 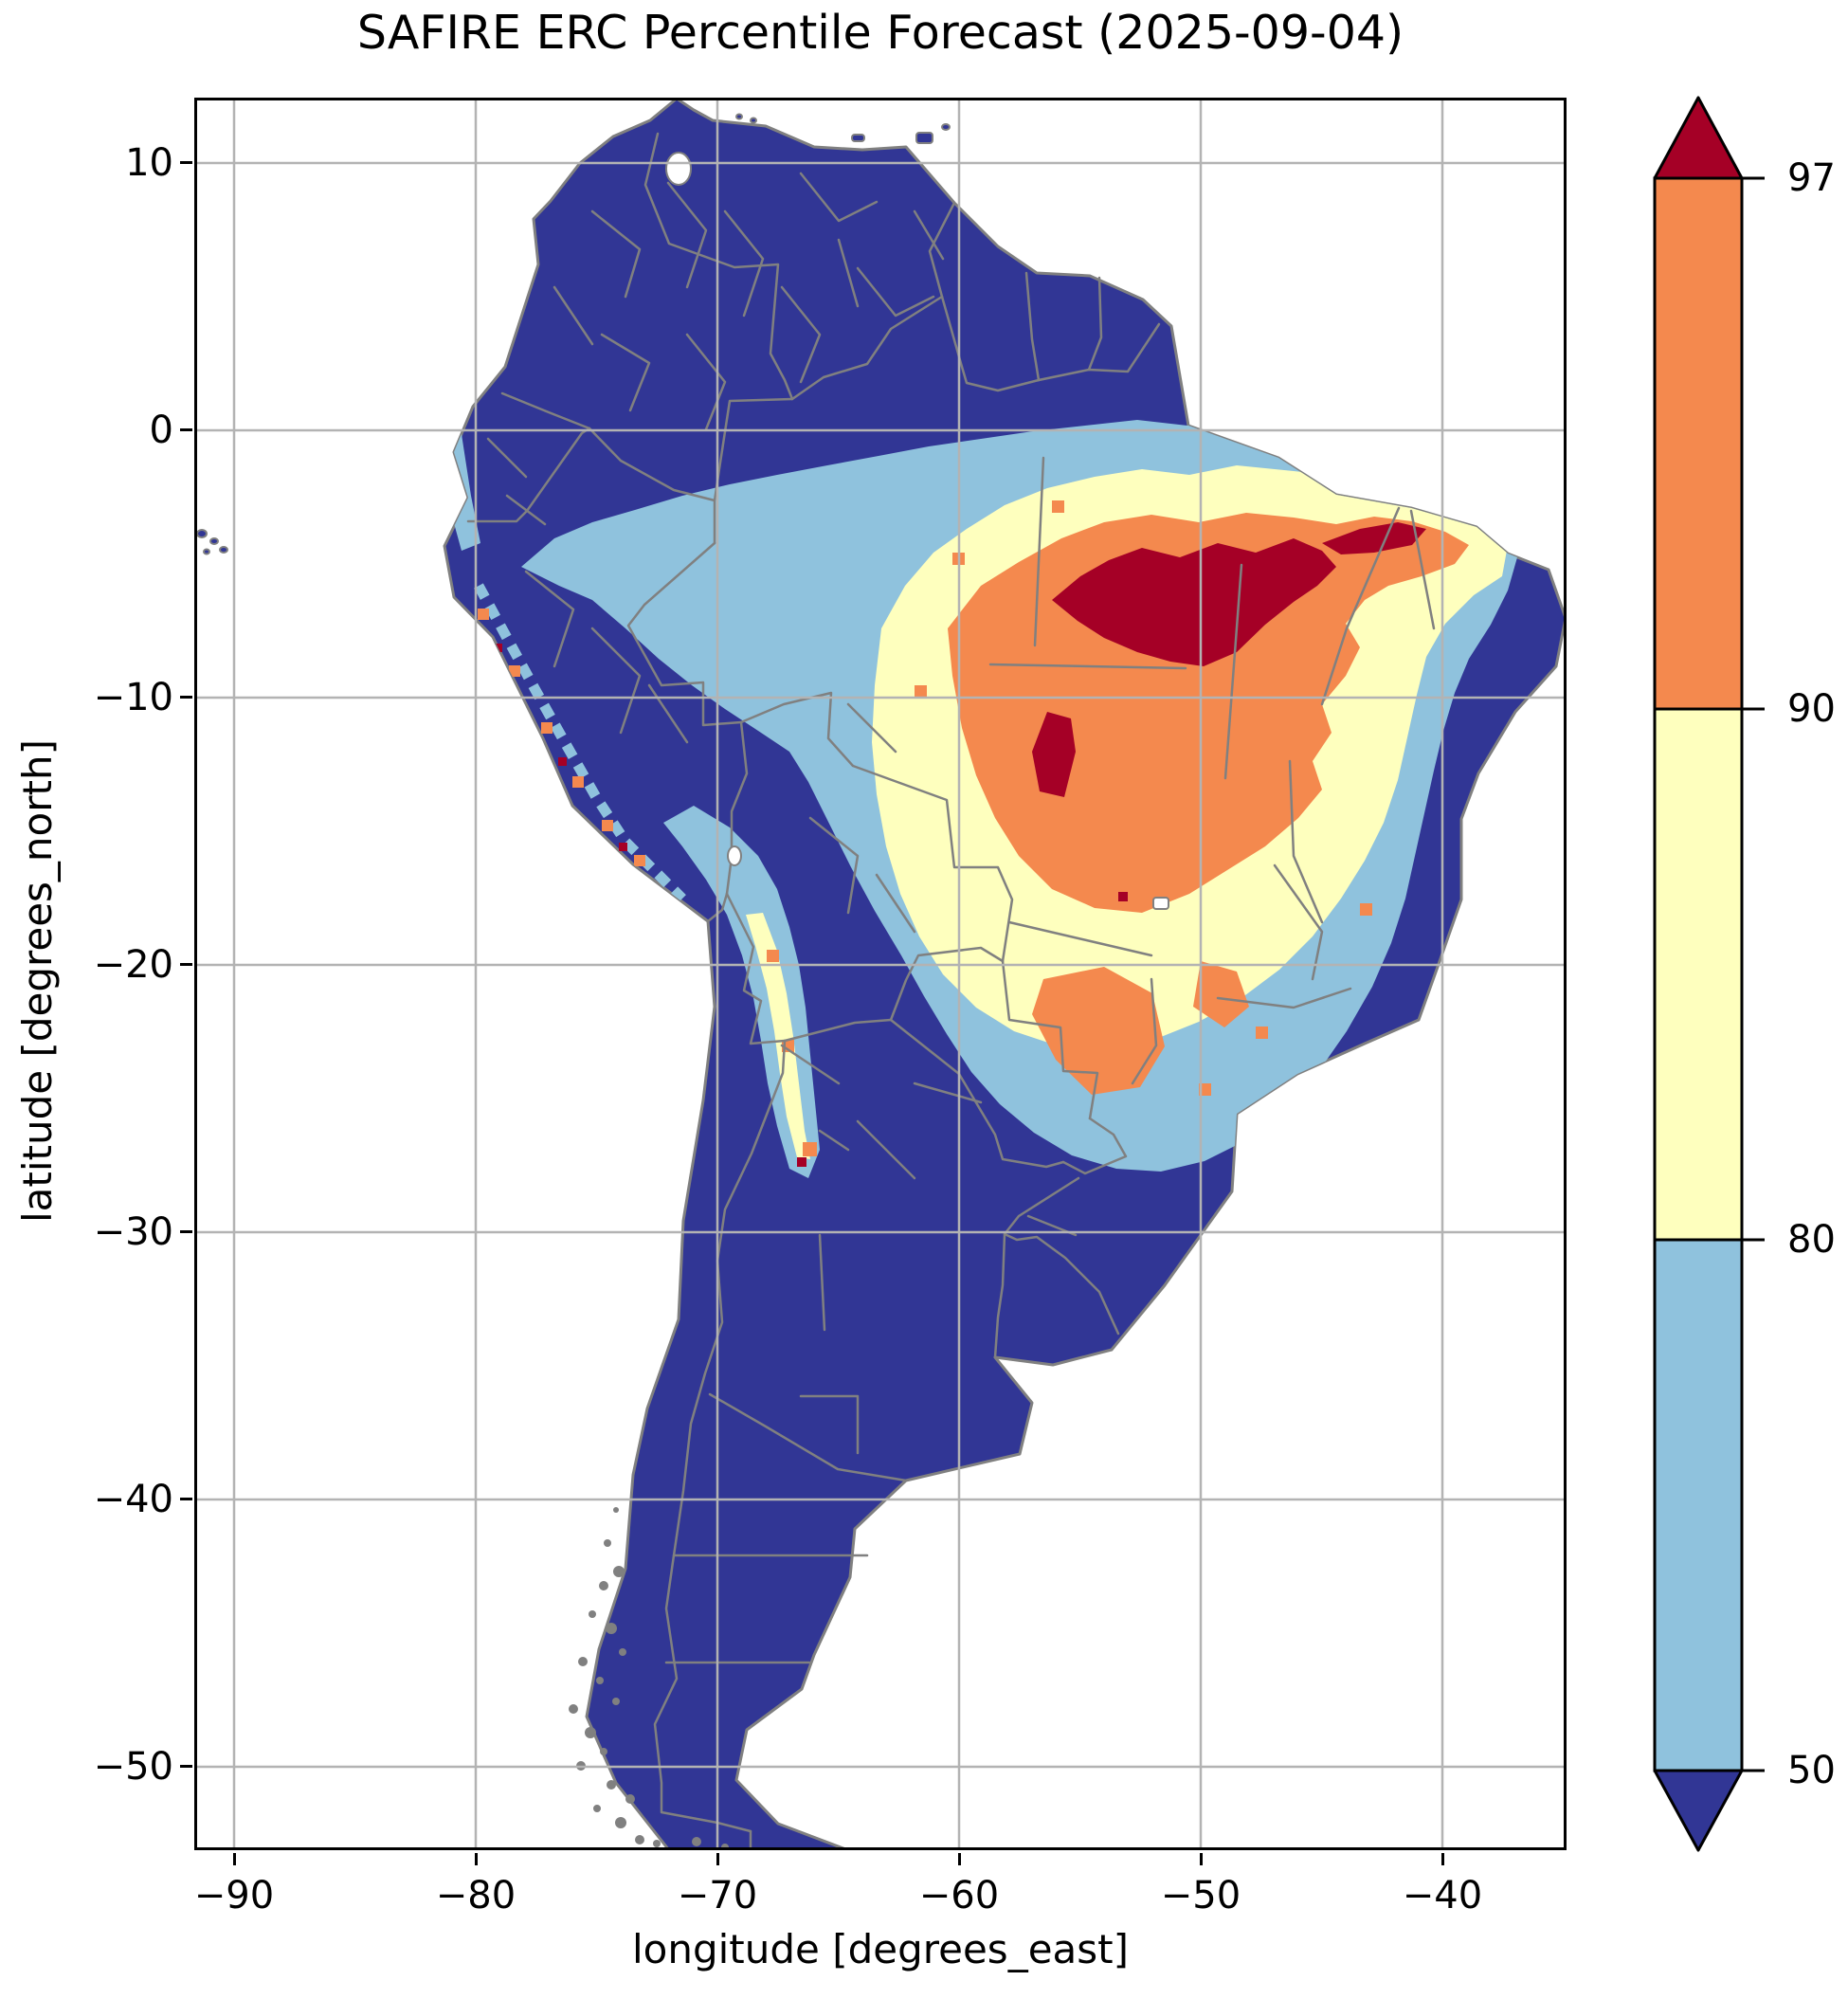 What do you see at coordinates (1812, 1771) in the screenshot?
I see `colorbar-tick-label: 50` at bounding box center [1812, 1771].